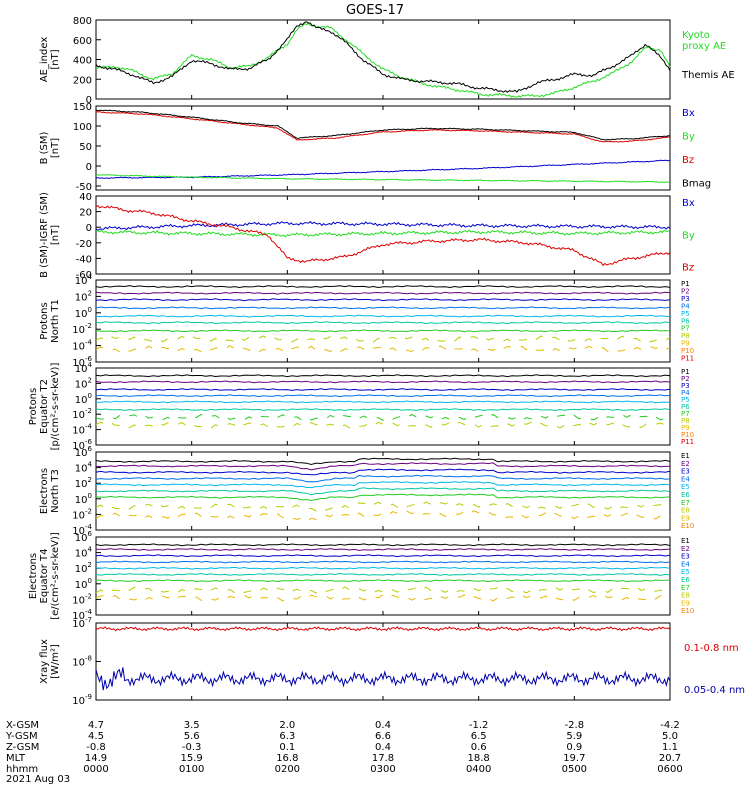  I want to click on y-axis-label: ProtonsEquator T2[p/(cm²-s-sr-keV)], so click(44, 407).